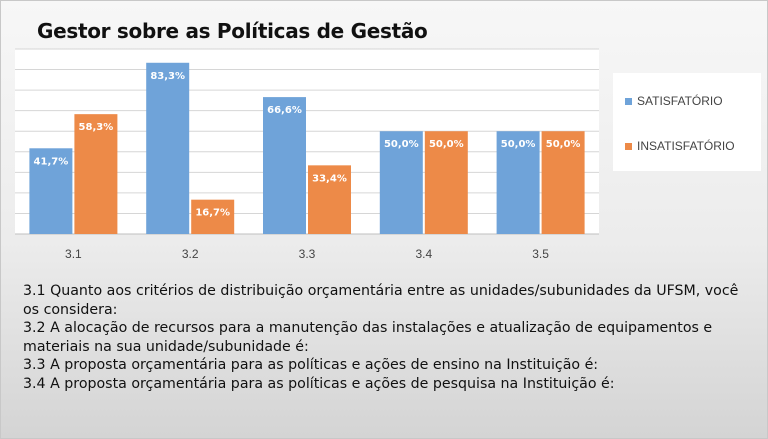 The height and width of the screenshot is (439, 768). What do you see at coordinates (329, 178) in the screenshot?
I see `data-label: 33,4%` at bounding box center [329, 178].